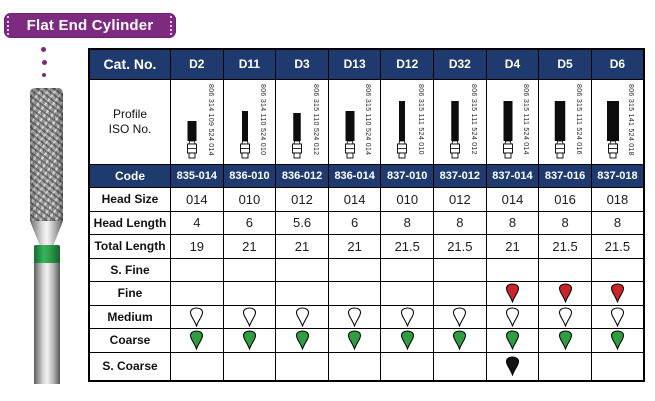 The height and width of the screenshot is (401, 655). I want to click on profile-cell-D5: 806 315 111 524 016, so click(565, 121).